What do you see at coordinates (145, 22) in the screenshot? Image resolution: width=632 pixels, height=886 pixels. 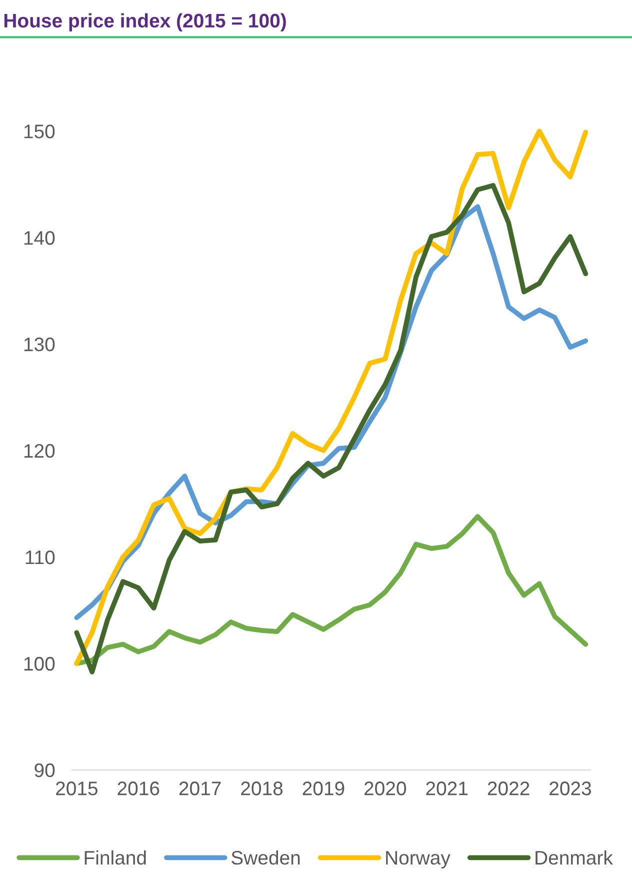 I see `chart-title: House price index (2015 = 100)` at bounding box center [145, 22].